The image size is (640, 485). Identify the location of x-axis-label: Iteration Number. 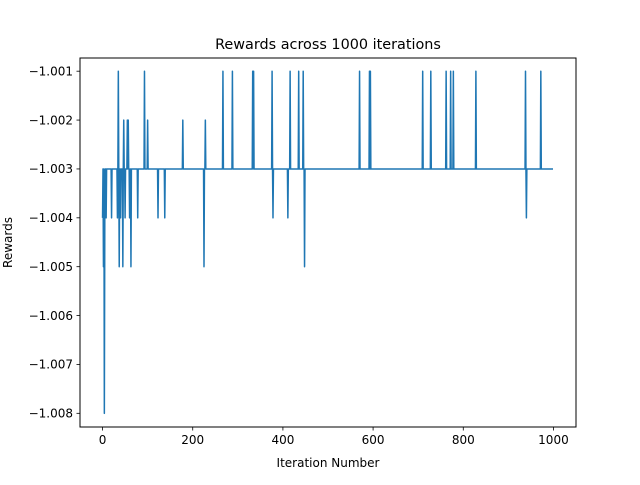
(328, 463).